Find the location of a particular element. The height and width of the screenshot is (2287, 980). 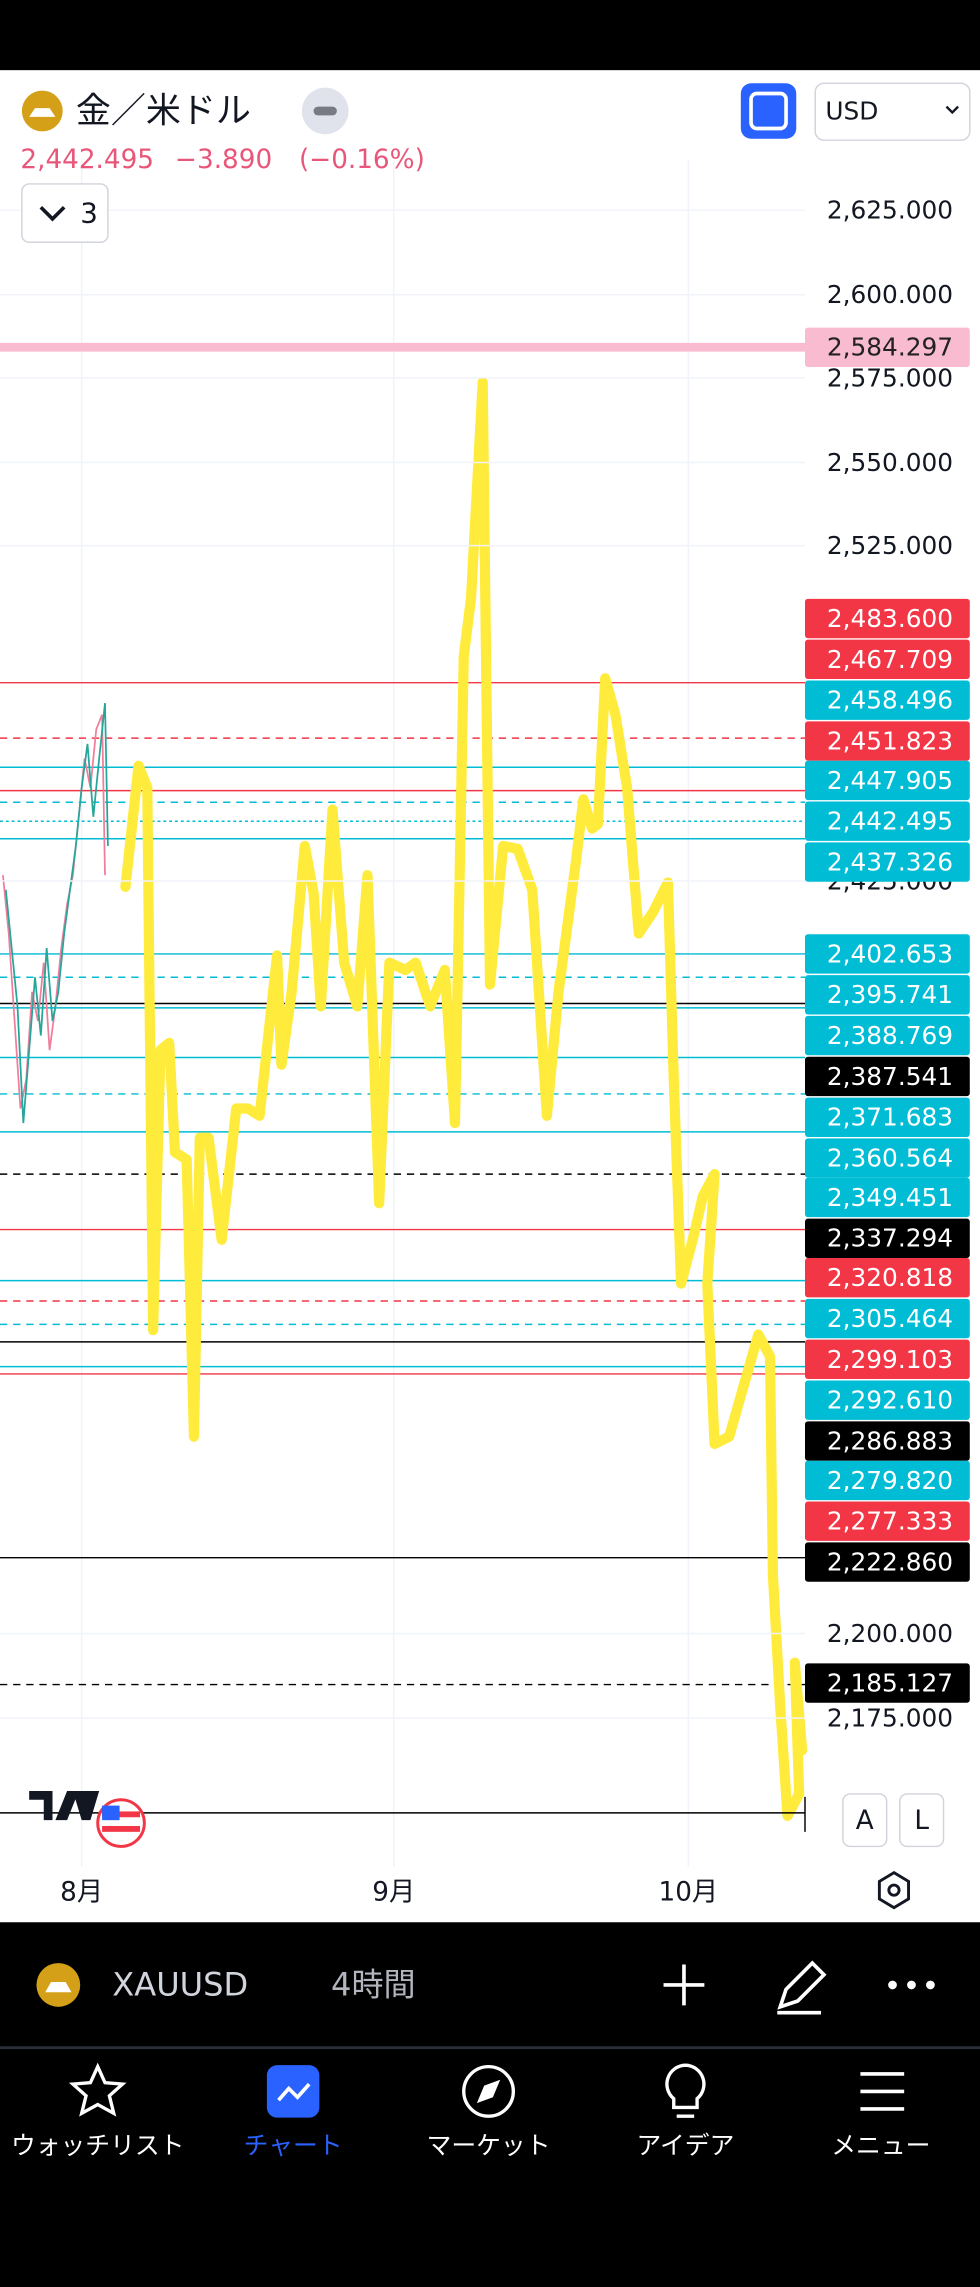

price-change: −3.890 is located at coordinates (223, 160).